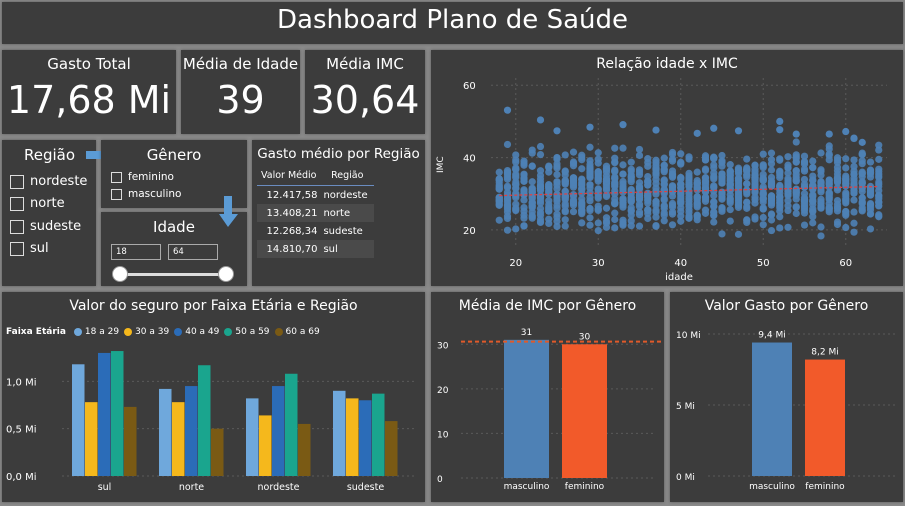 Image resolution: width=905 pixels, height=506 pixels. What do you see at coordinates (45, 226) in the screenshot?
I see `checkbox-sudeste: sudeste` at bounding box center [45, 226].